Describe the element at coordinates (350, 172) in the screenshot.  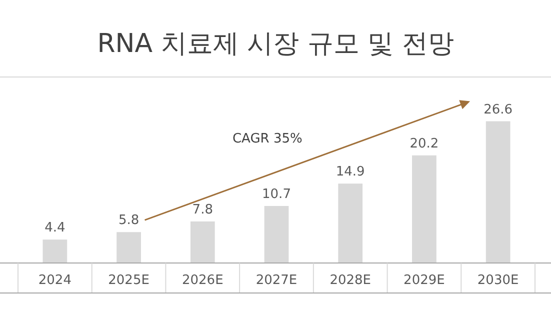
I see `data-label: 14.9` at that location.